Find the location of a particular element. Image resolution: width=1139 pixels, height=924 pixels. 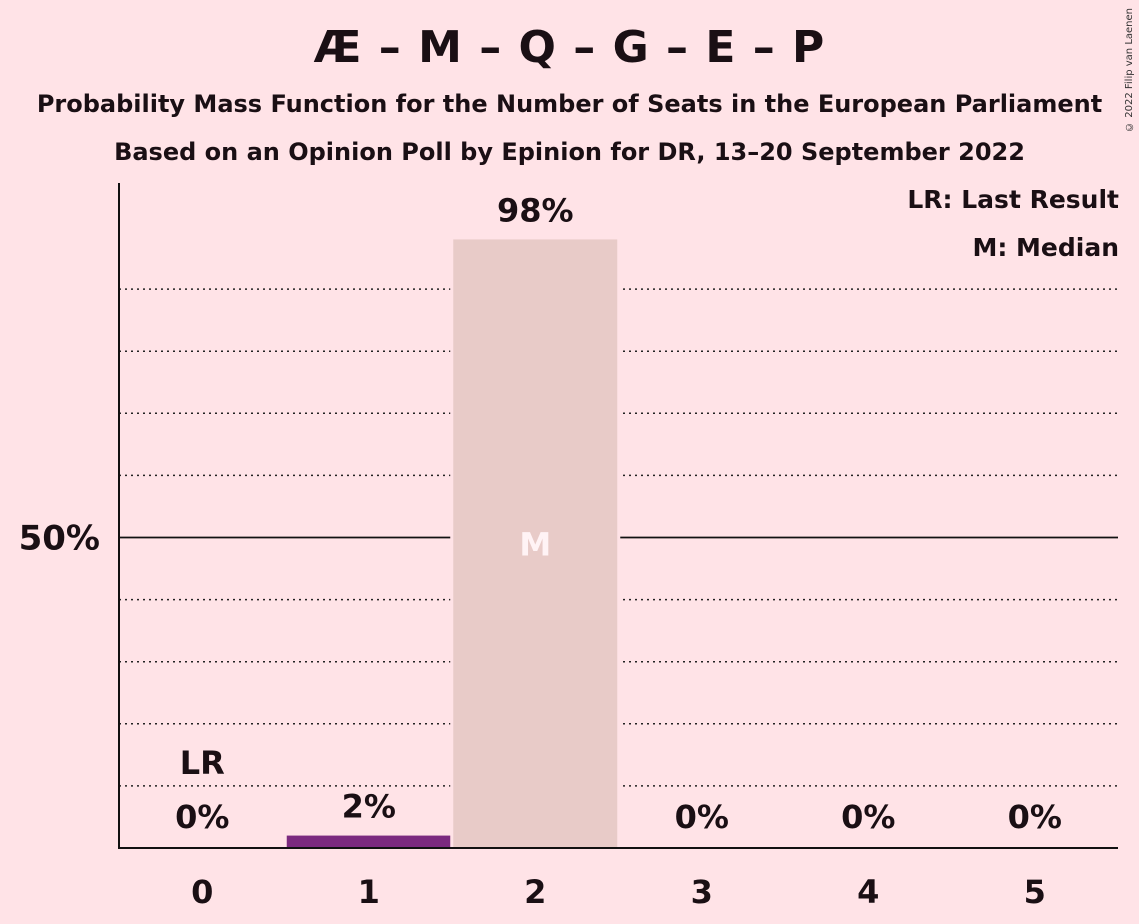

value-label: 98% is located at coordinates (535, 210).